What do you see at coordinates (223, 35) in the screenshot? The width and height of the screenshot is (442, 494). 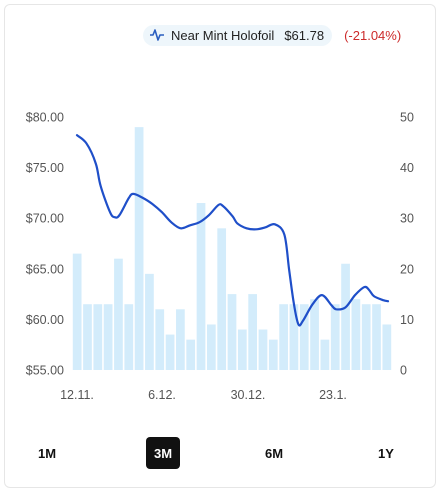 I see `legend-series-name: Near Mint Holofoil` at bounding box center [223, 35].